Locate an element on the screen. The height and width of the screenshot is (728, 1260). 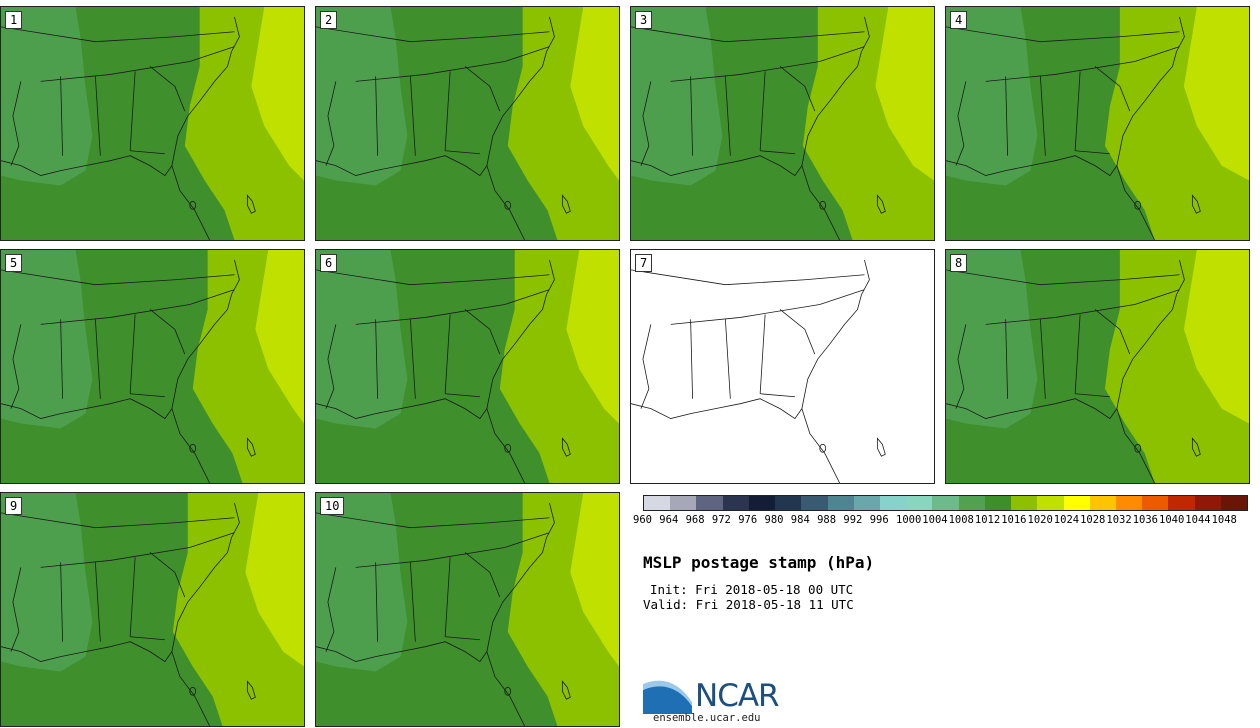
valid-time: Valid: Fri 2018-05-18 11 UTC is located at coordinates (748, 604).